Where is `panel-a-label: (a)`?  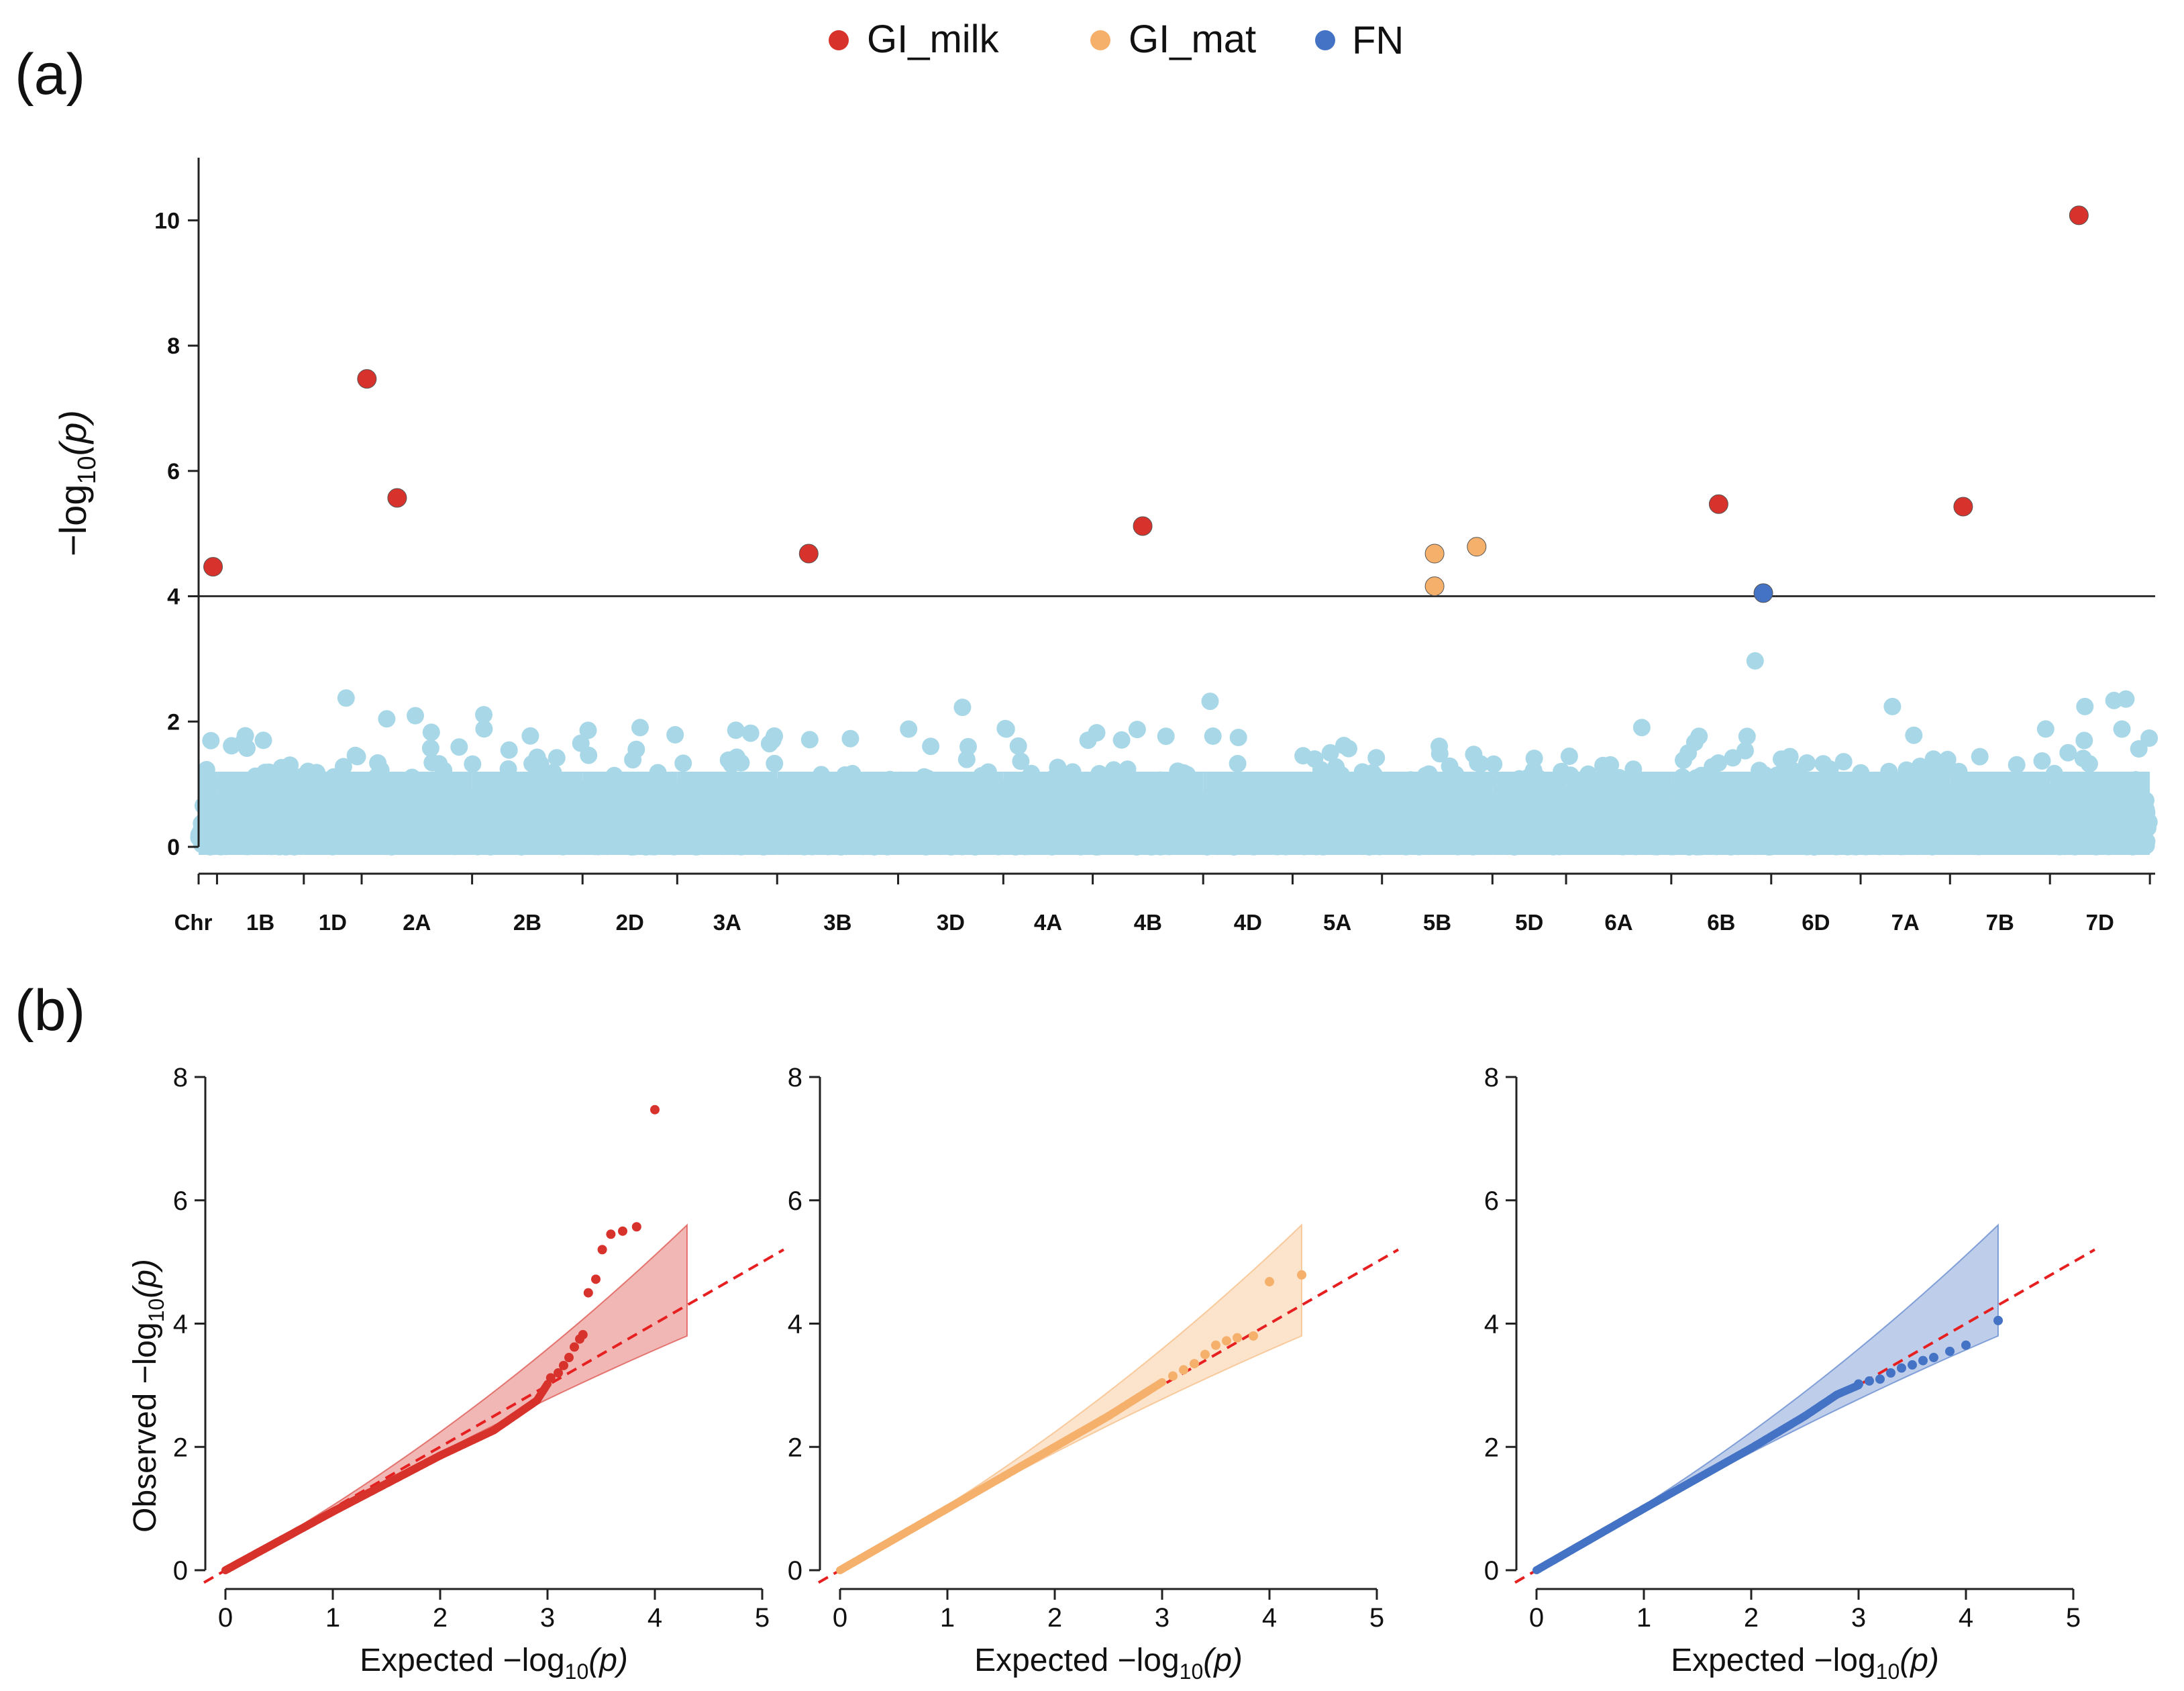
panel-a-label: (a) is located at coordinates (50, 74).